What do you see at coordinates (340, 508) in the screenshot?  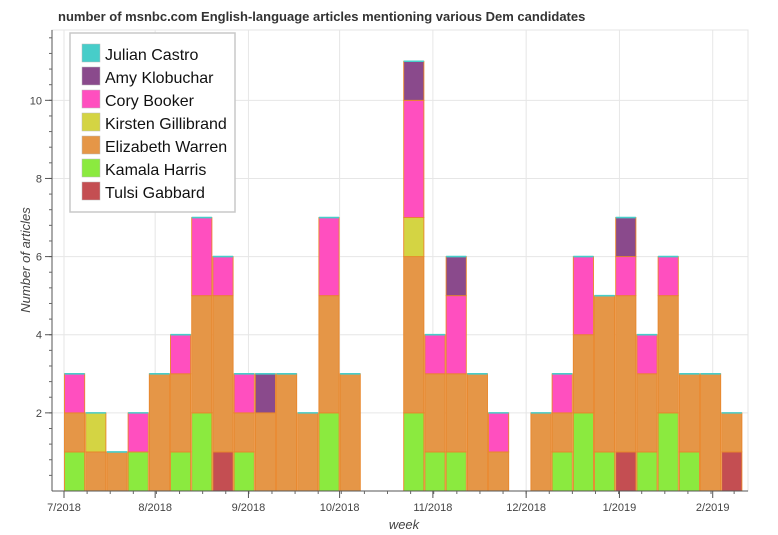 I see `x-tick-label: 10/2018` at bounding box center [340, 508].